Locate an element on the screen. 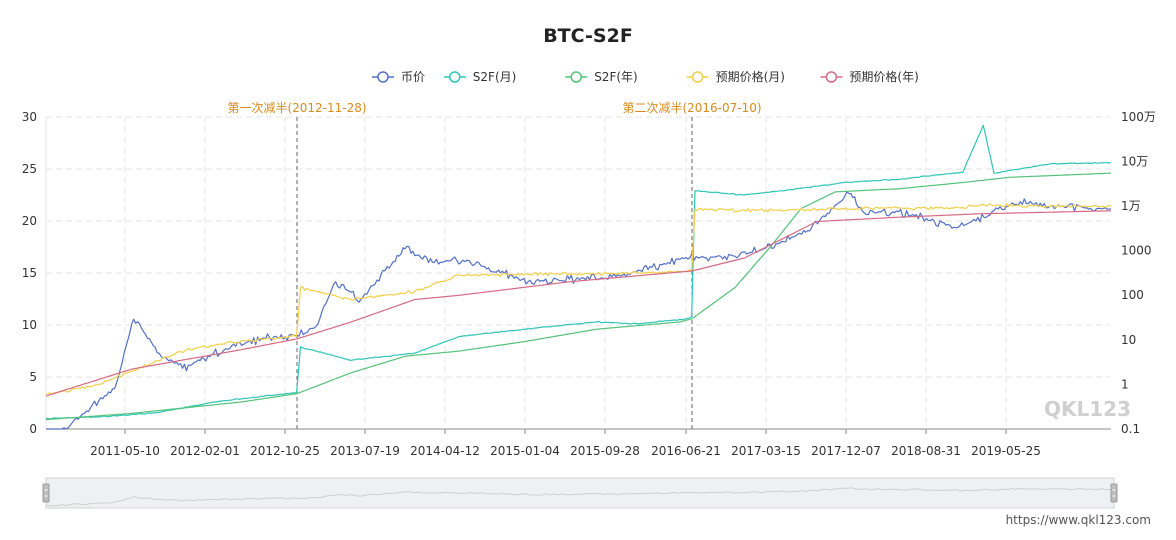  x-tick-label: 2019-05-25 is located at coordinates (1006, 451).